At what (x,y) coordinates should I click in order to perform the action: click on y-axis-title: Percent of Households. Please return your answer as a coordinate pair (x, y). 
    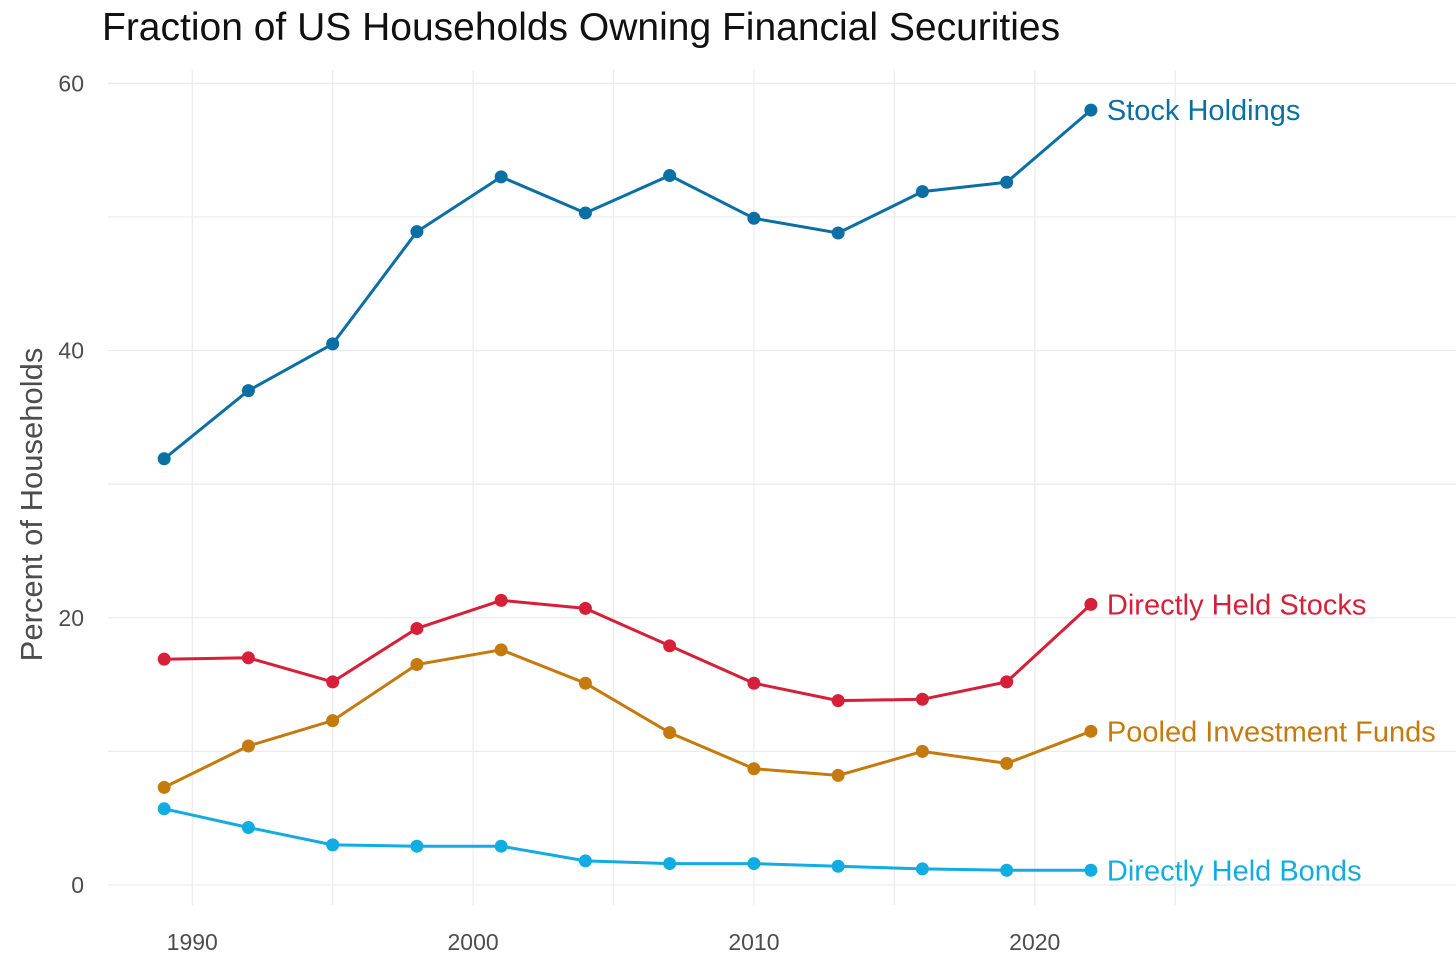
    Looking at the image, I should click on (31, 505).